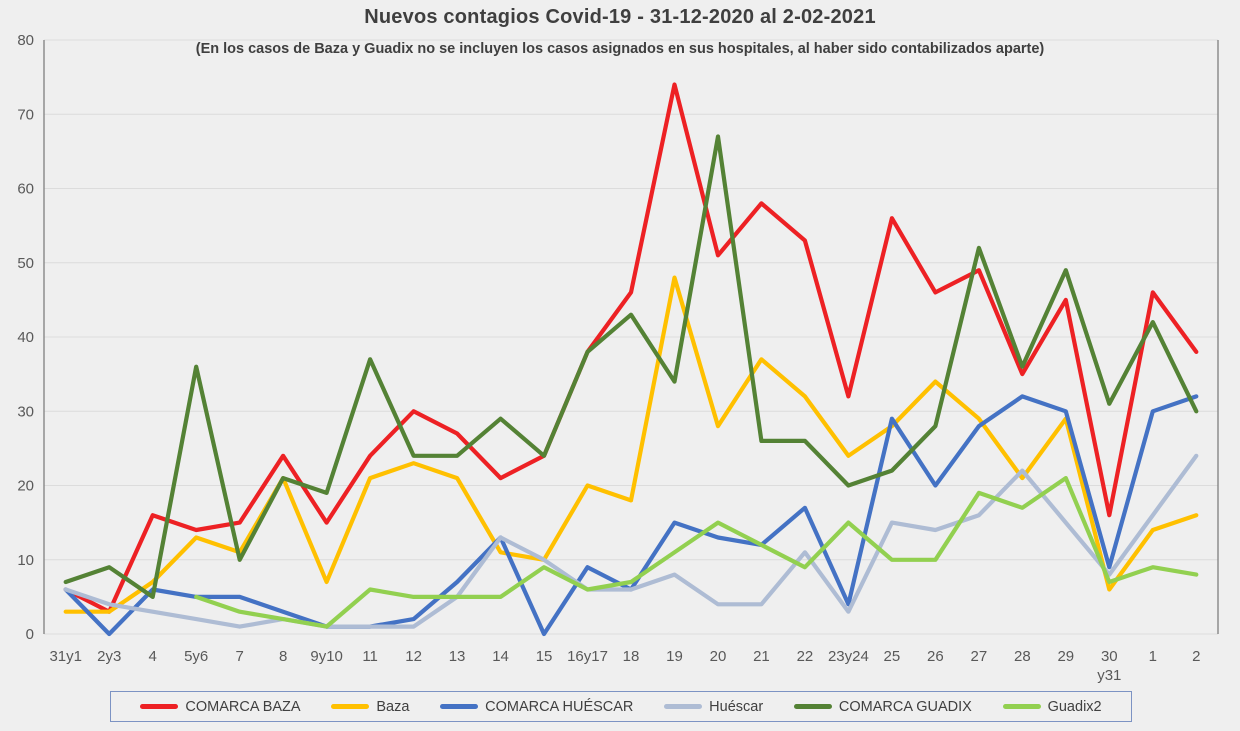 The height and width of the screenshot is (731, 1240). Describe the element at coordinates (25, 114) in the screenshot. I see `y-axis-tick-label: 70` at that location.